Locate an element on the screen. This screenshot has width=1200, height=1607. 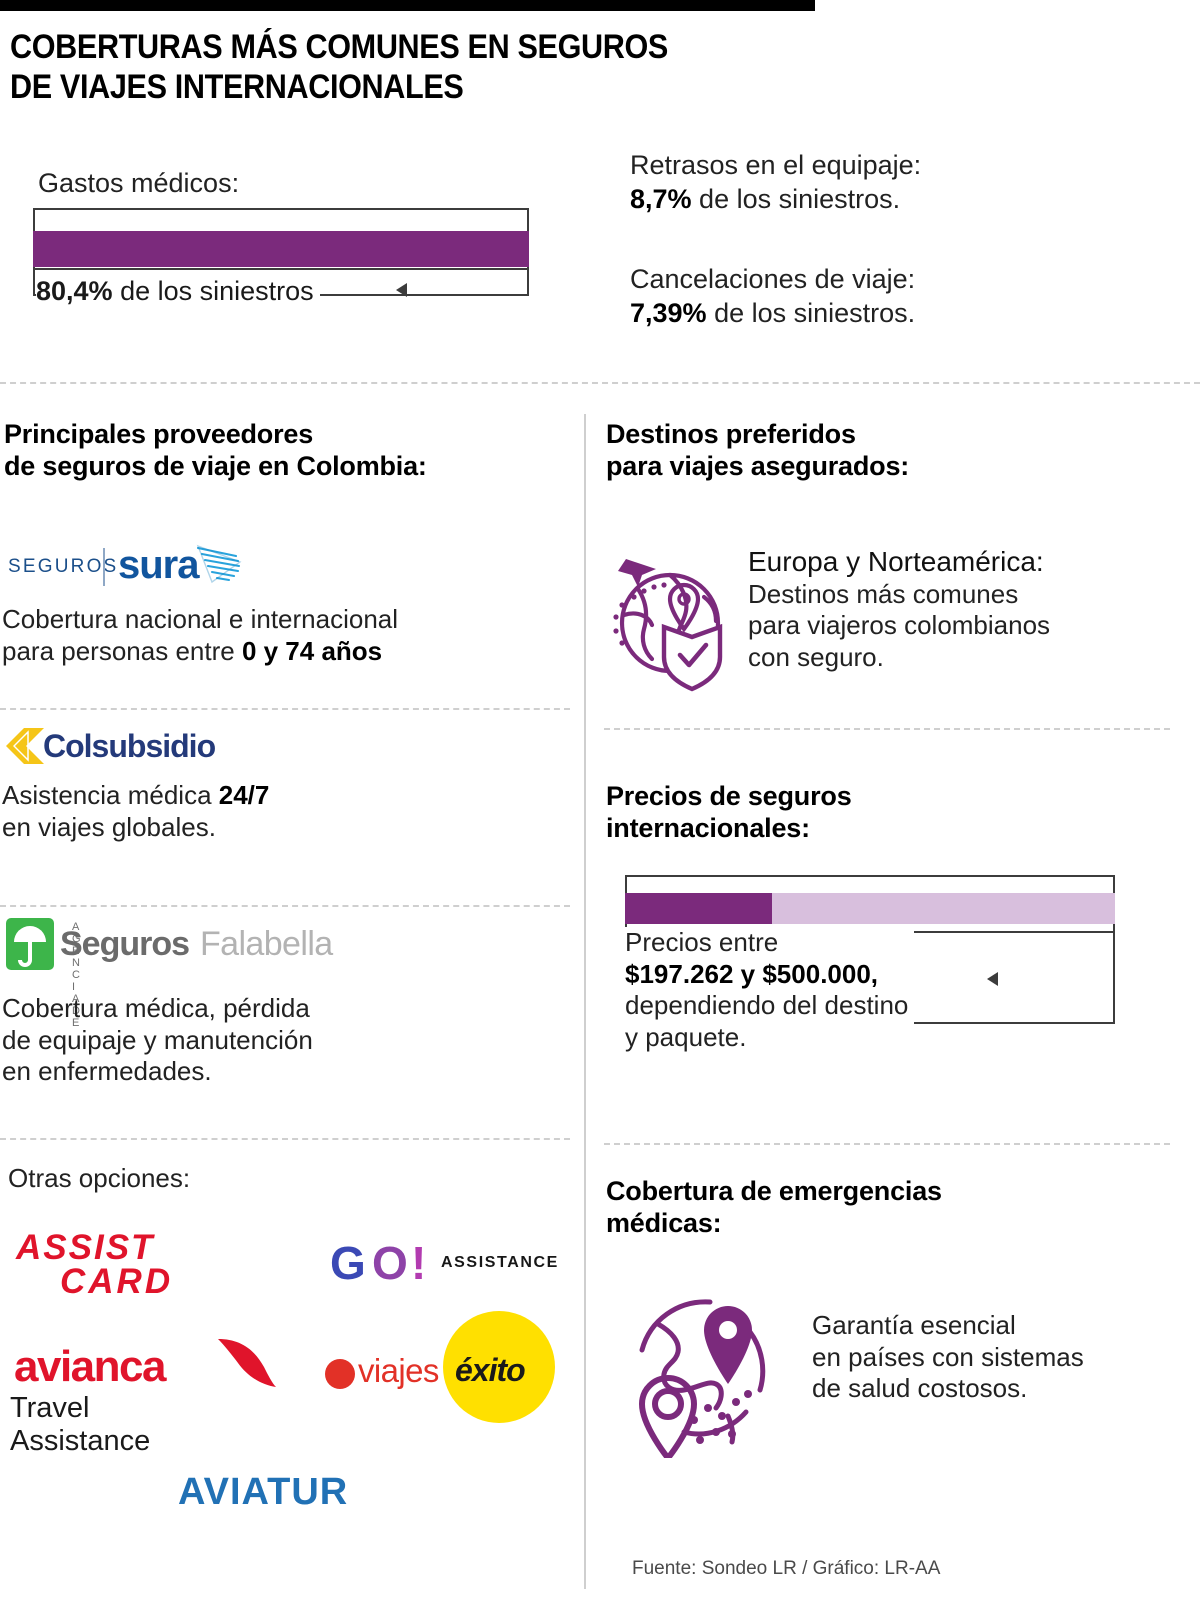
sura-desc-line-1: Cobertura nacional e internacional is located at coordinates (200, 619).